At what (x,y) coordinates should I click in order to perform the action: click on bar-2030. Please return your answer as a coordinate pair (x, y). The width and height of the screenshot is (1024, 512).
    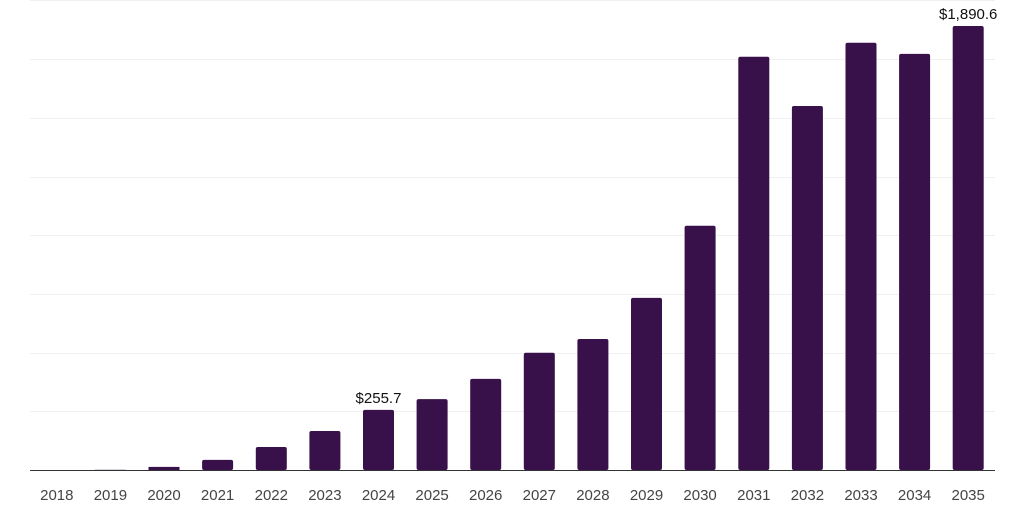
    Looking at the image, I should click on (700, 347).